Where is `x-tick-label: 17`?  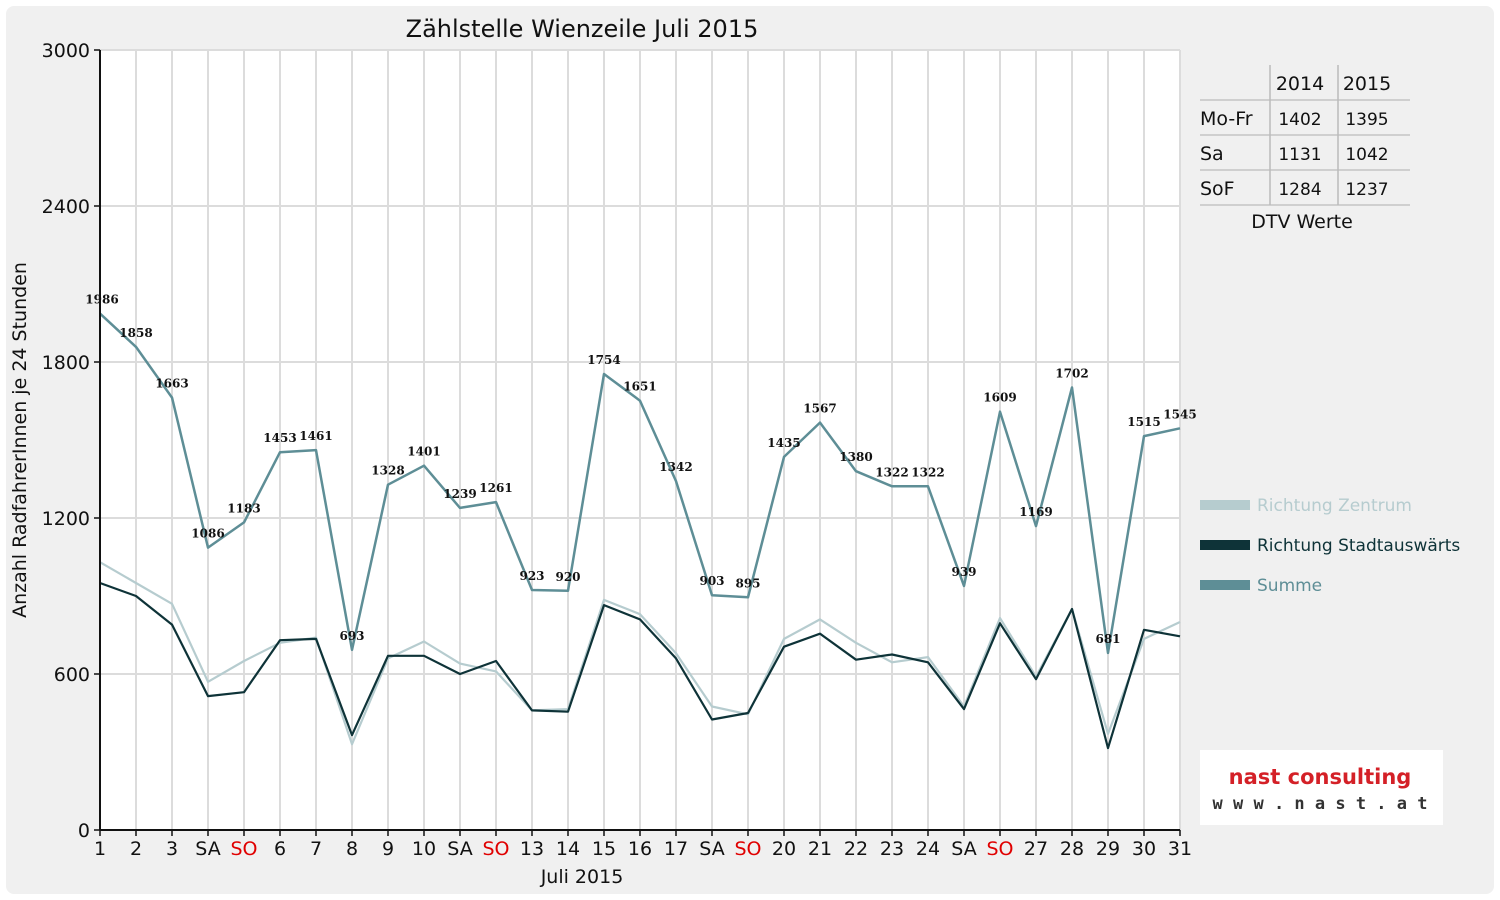 x-tick-label: 17 is located at coordinates (676, 849).